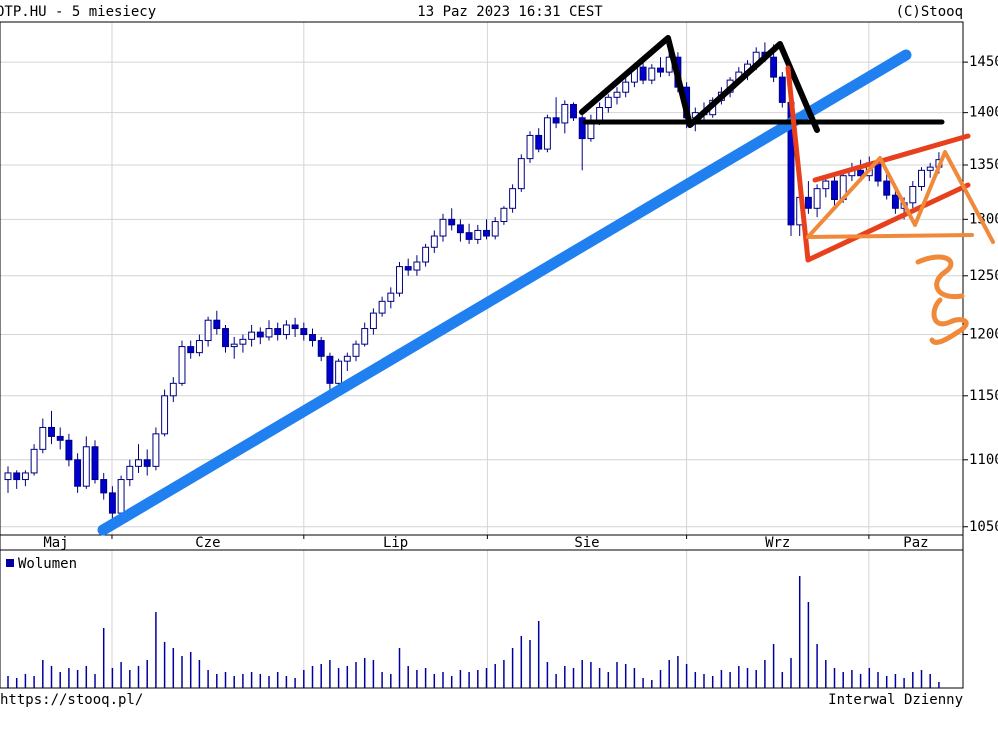 The width and height of the screenshot is (998, 736). I want to click on scribble, so click(942, 299).